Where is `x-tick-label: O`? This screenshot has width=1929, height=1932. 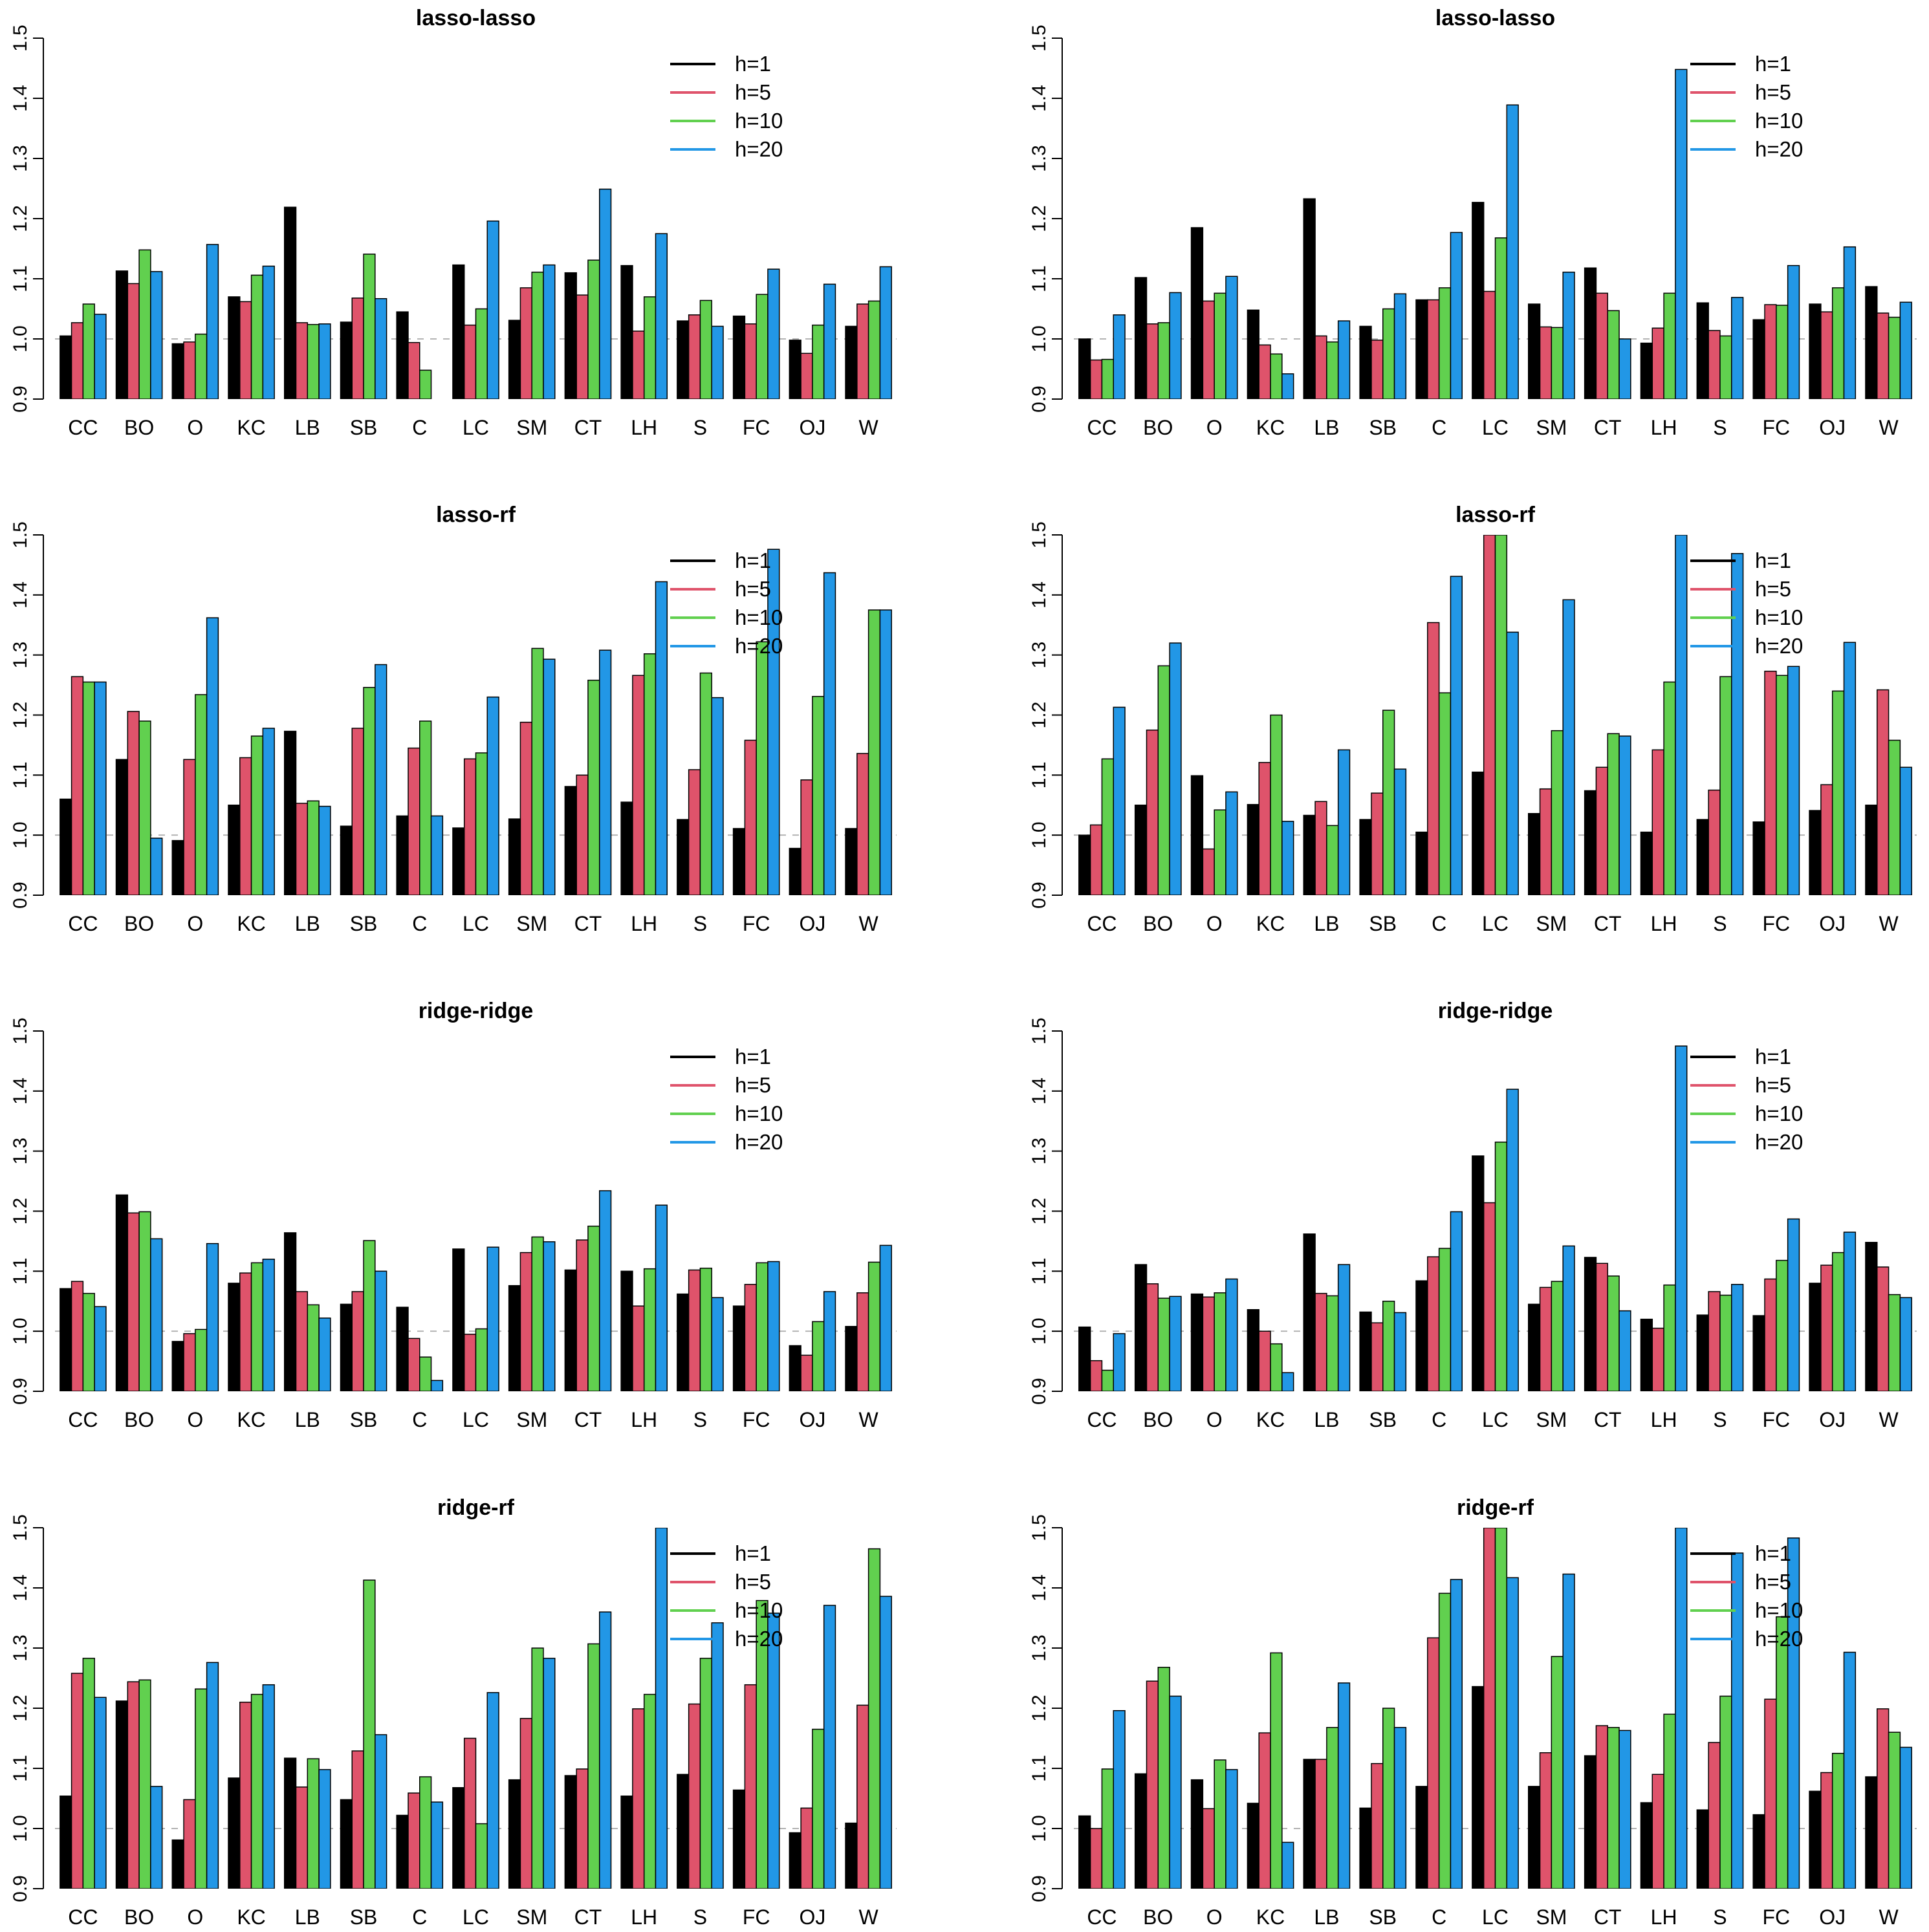
x-tick-label: O is located at coordinates (195, 1419).